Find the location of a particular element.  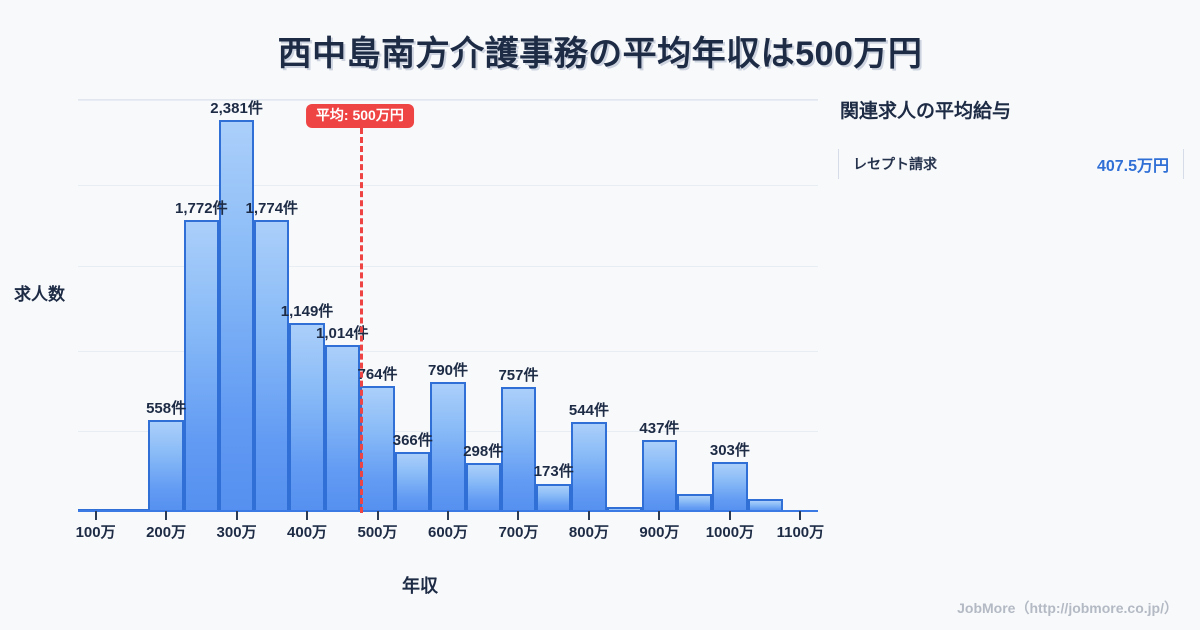

average-badge: 平均: 500万円 is located at coordinates (359, 116).